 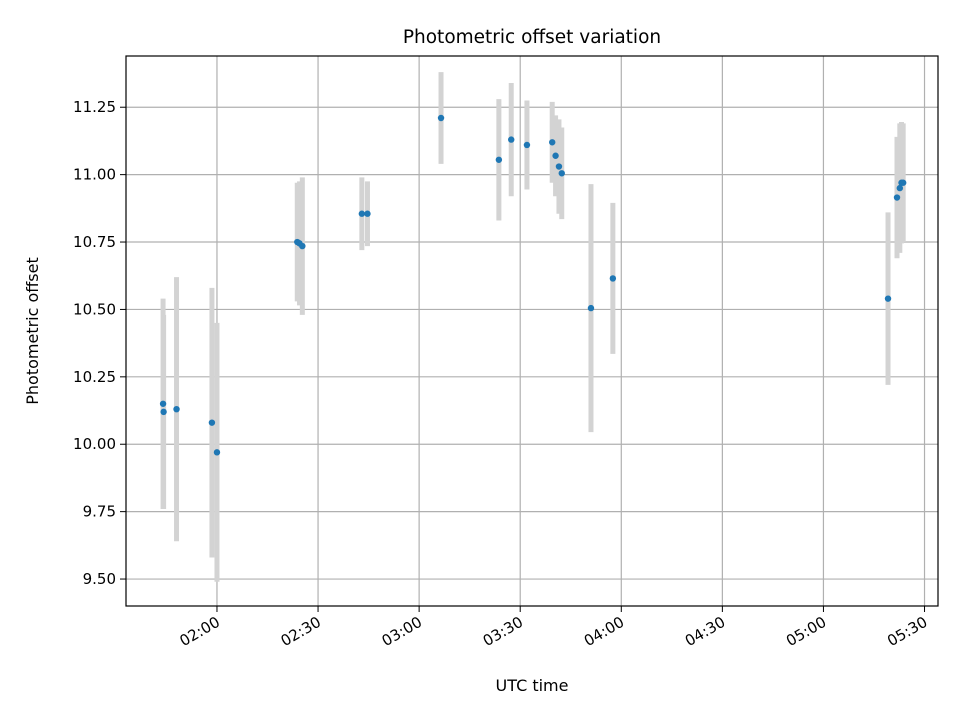 What do you see at coordinates (503, 631) in the screenshot?
I see `x-tick-label: 03:30` at bounding box center [503, 631].